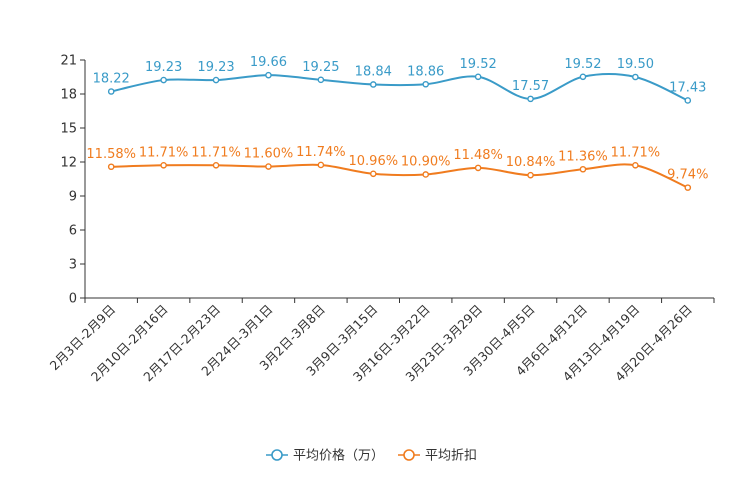  What do you see at coordinates (583, 156) in the screenshot?
I see `data-label: 11.36%` at bounding box center [583, 156].